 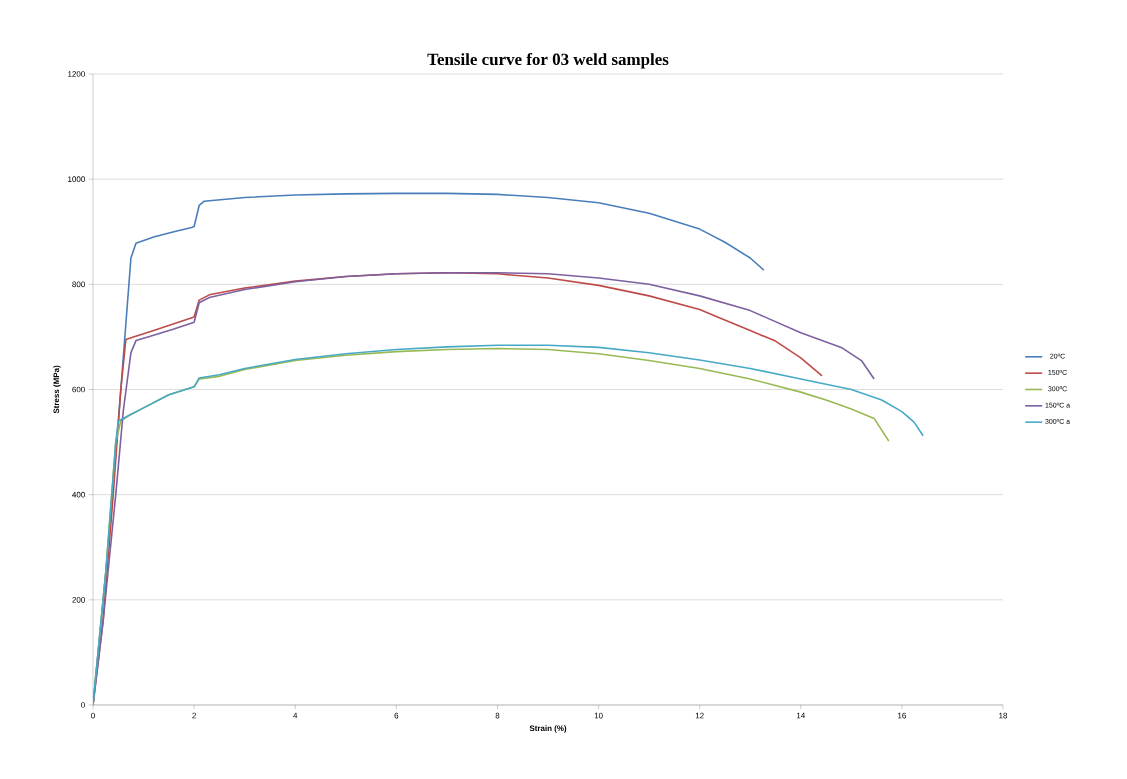 I want to click on chart-title: Tensile curve for 03 weld samples, so click(x=548, y=60).